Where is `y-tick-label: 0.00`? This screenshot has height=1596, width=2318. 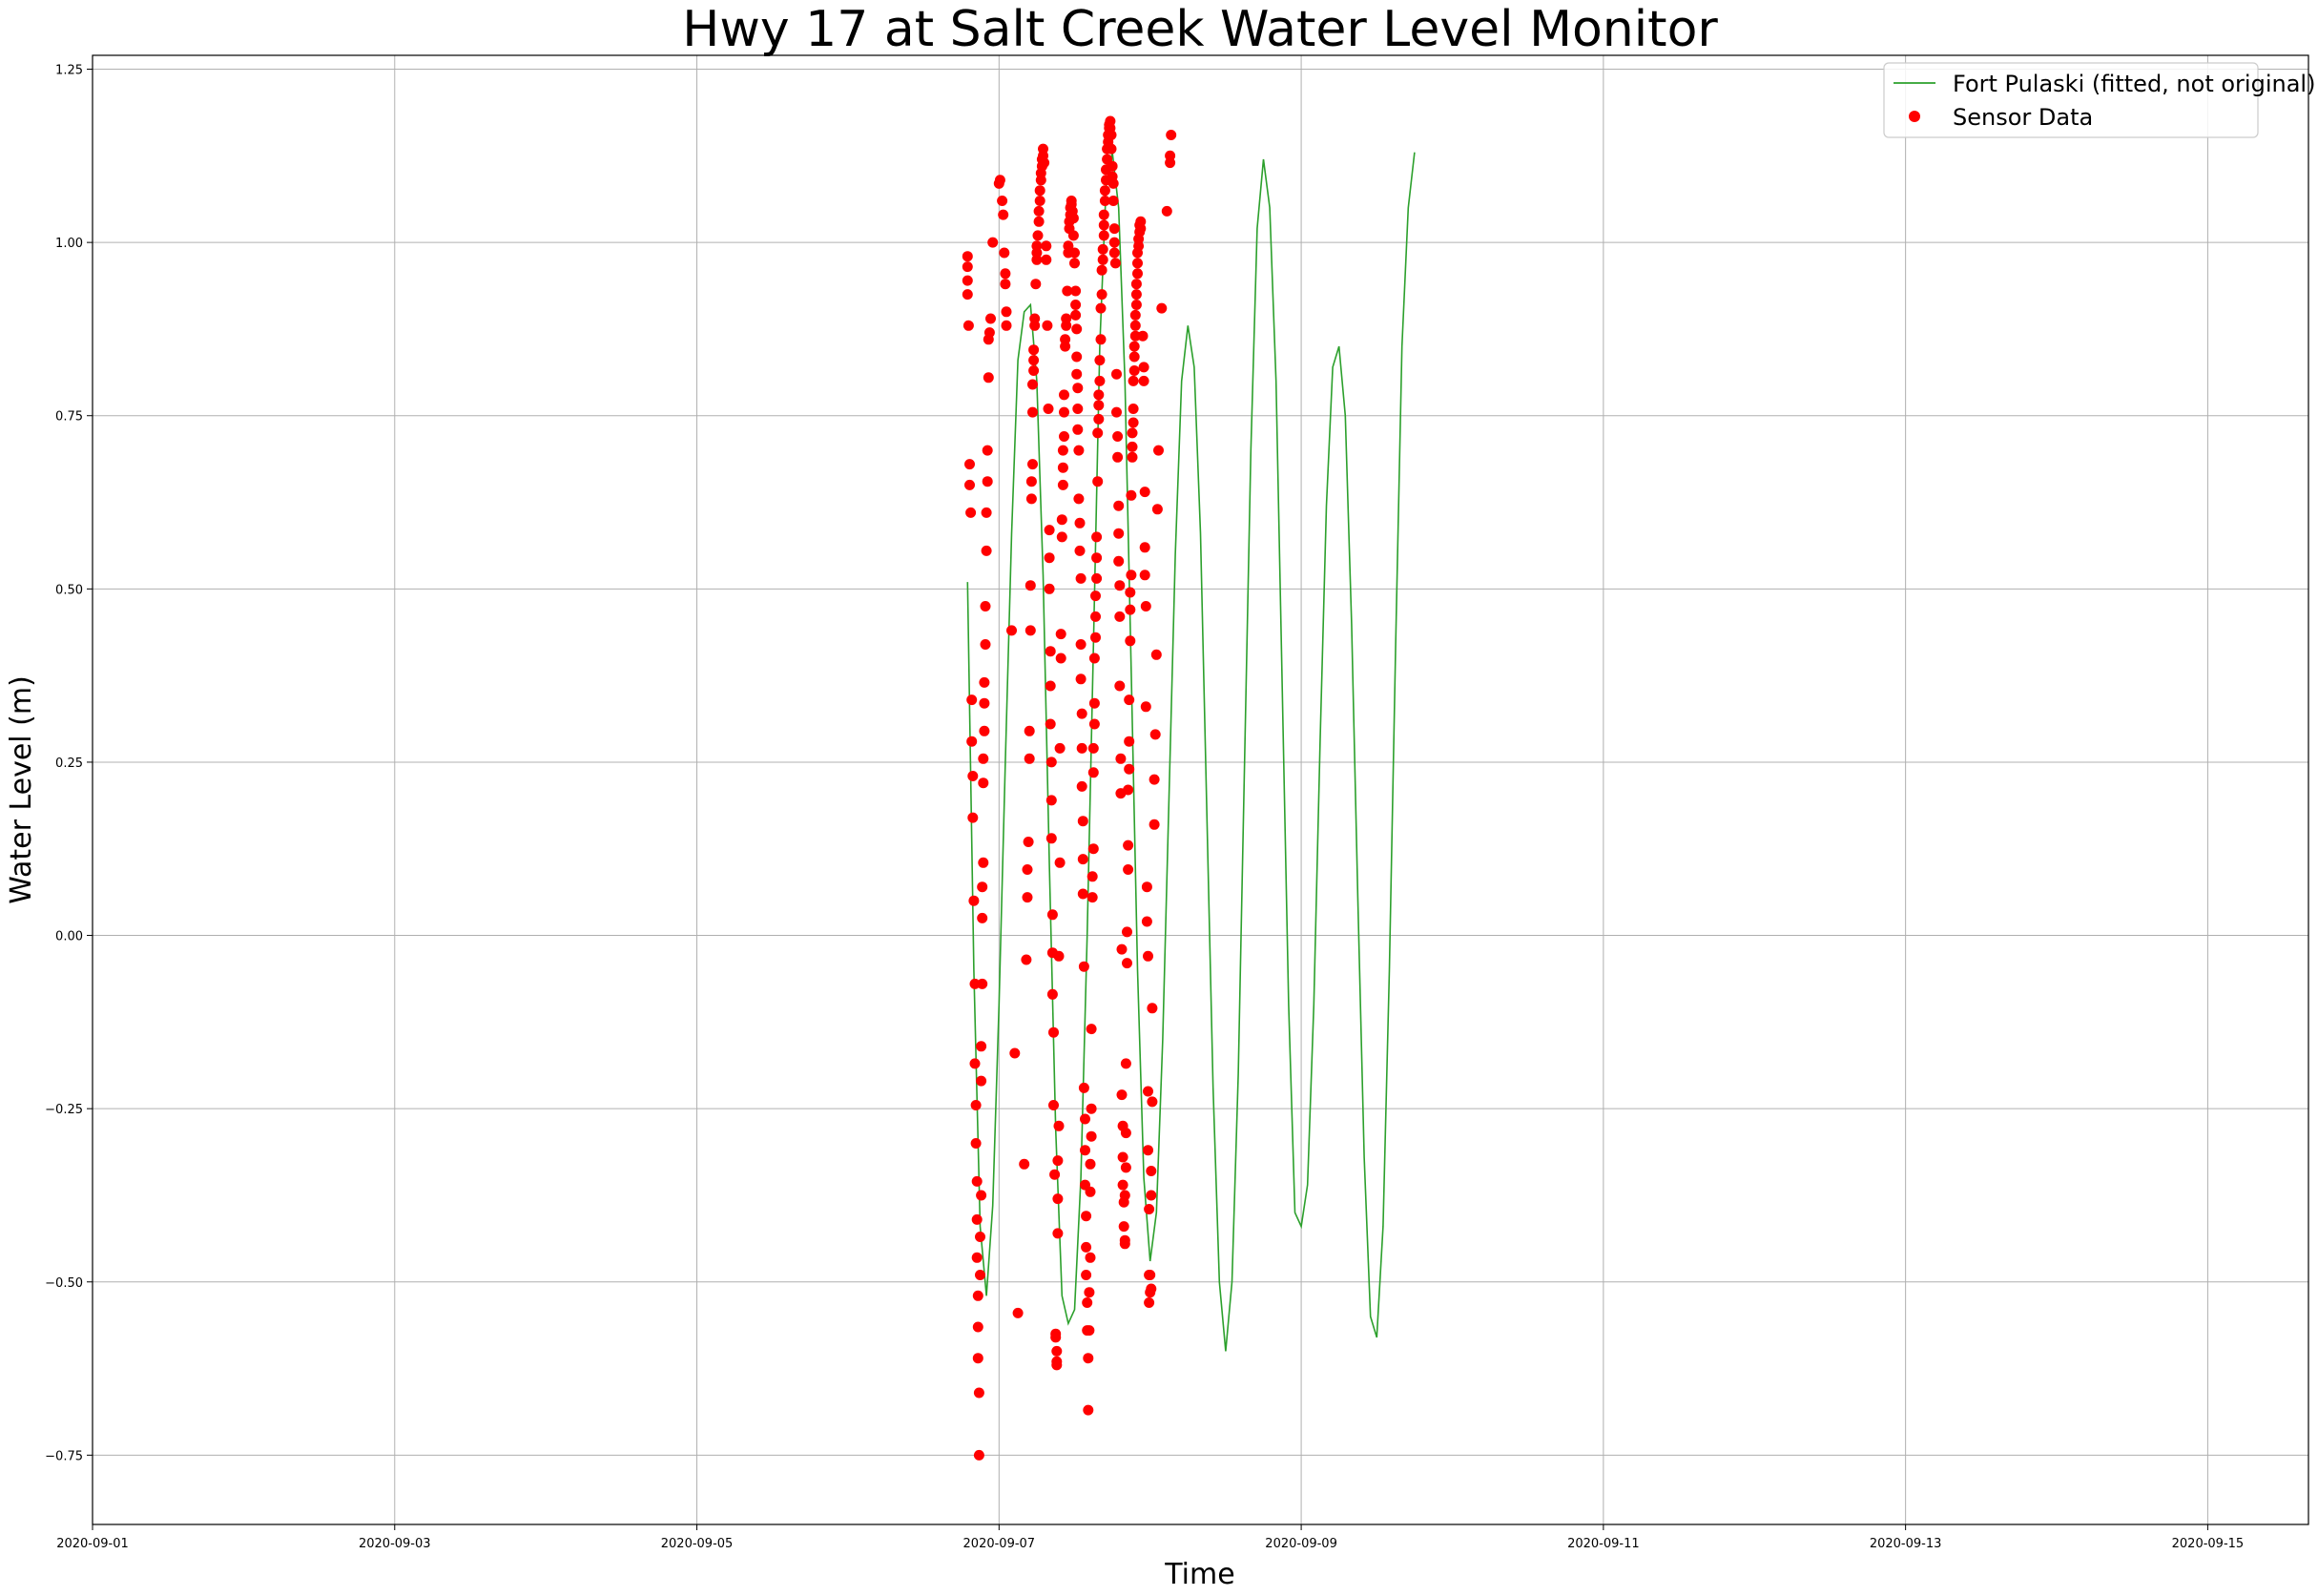 y-tick-label: 0.00 is located at coordinates (69, 937).